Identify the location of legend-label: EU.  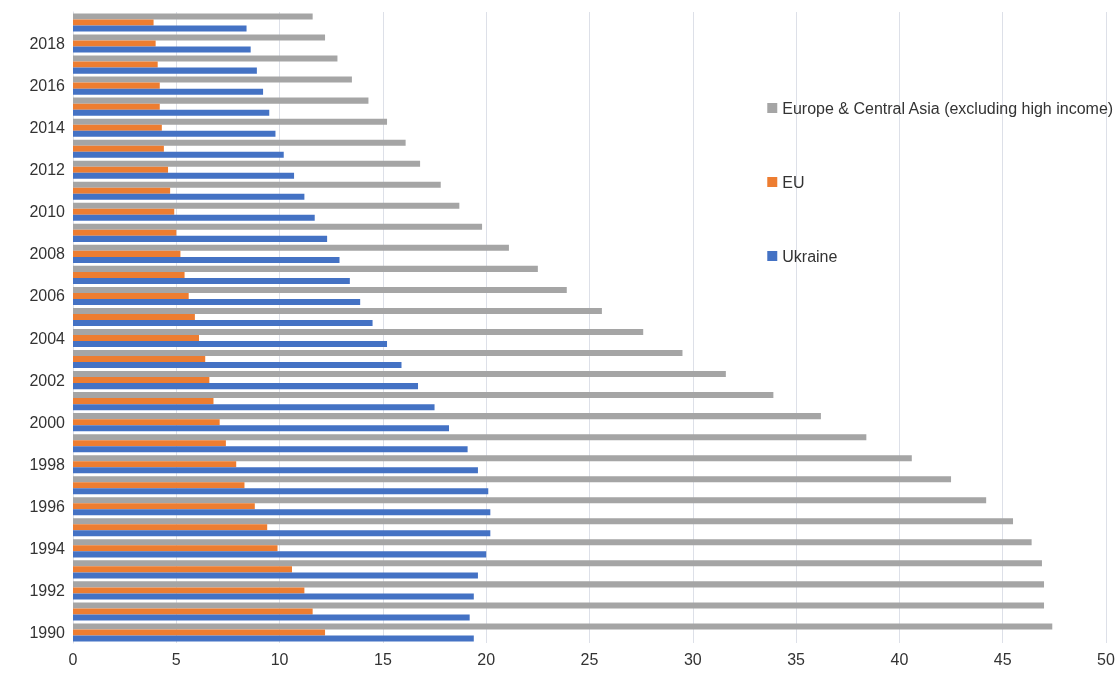
(793, 182).